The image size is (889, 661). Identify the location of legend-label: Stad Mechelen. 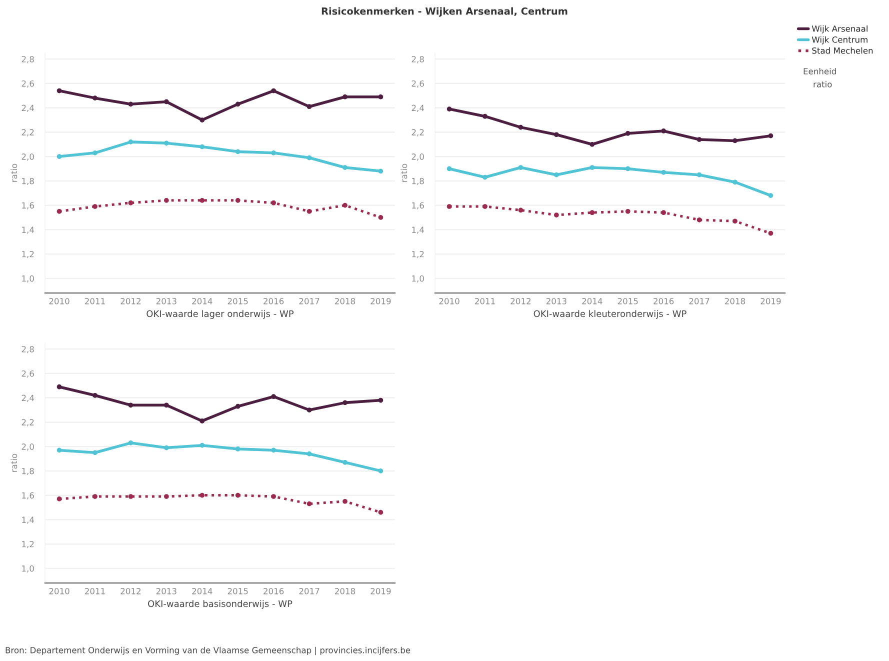
(842, 50).